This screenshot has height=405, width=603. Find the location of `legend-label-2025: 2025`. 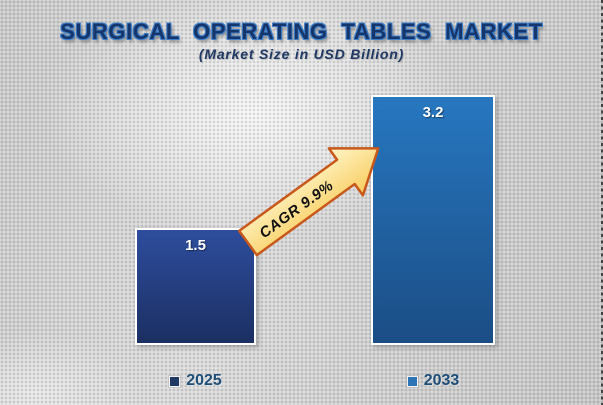

legend-label-2025: 2025 is located at coordinates (204, 380).